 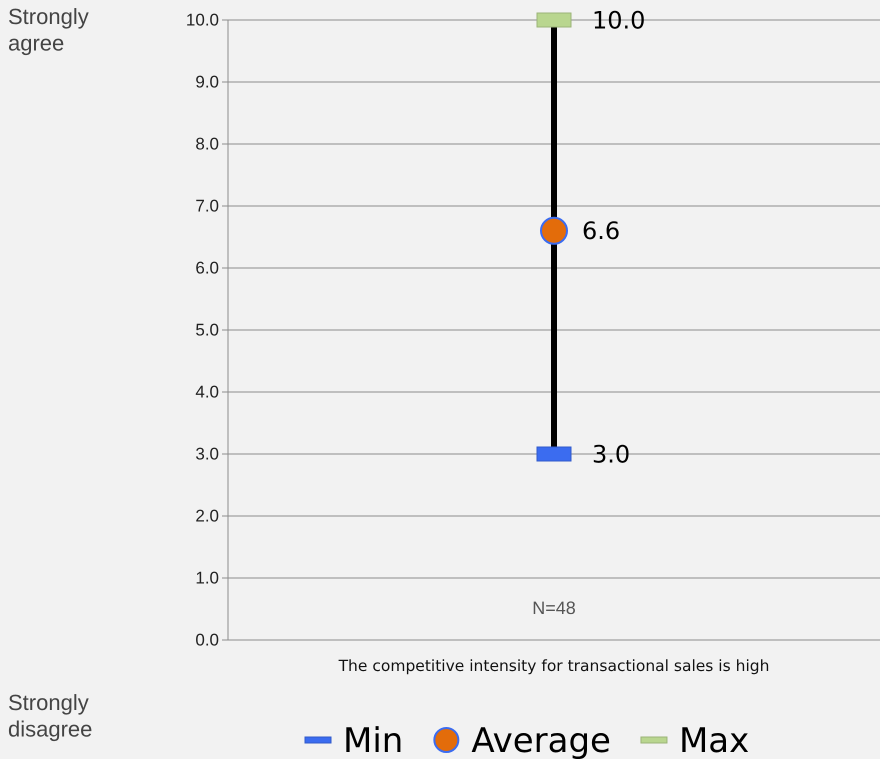 I want to click on y-tick-label: 4.0, so click(x=207, y=392).